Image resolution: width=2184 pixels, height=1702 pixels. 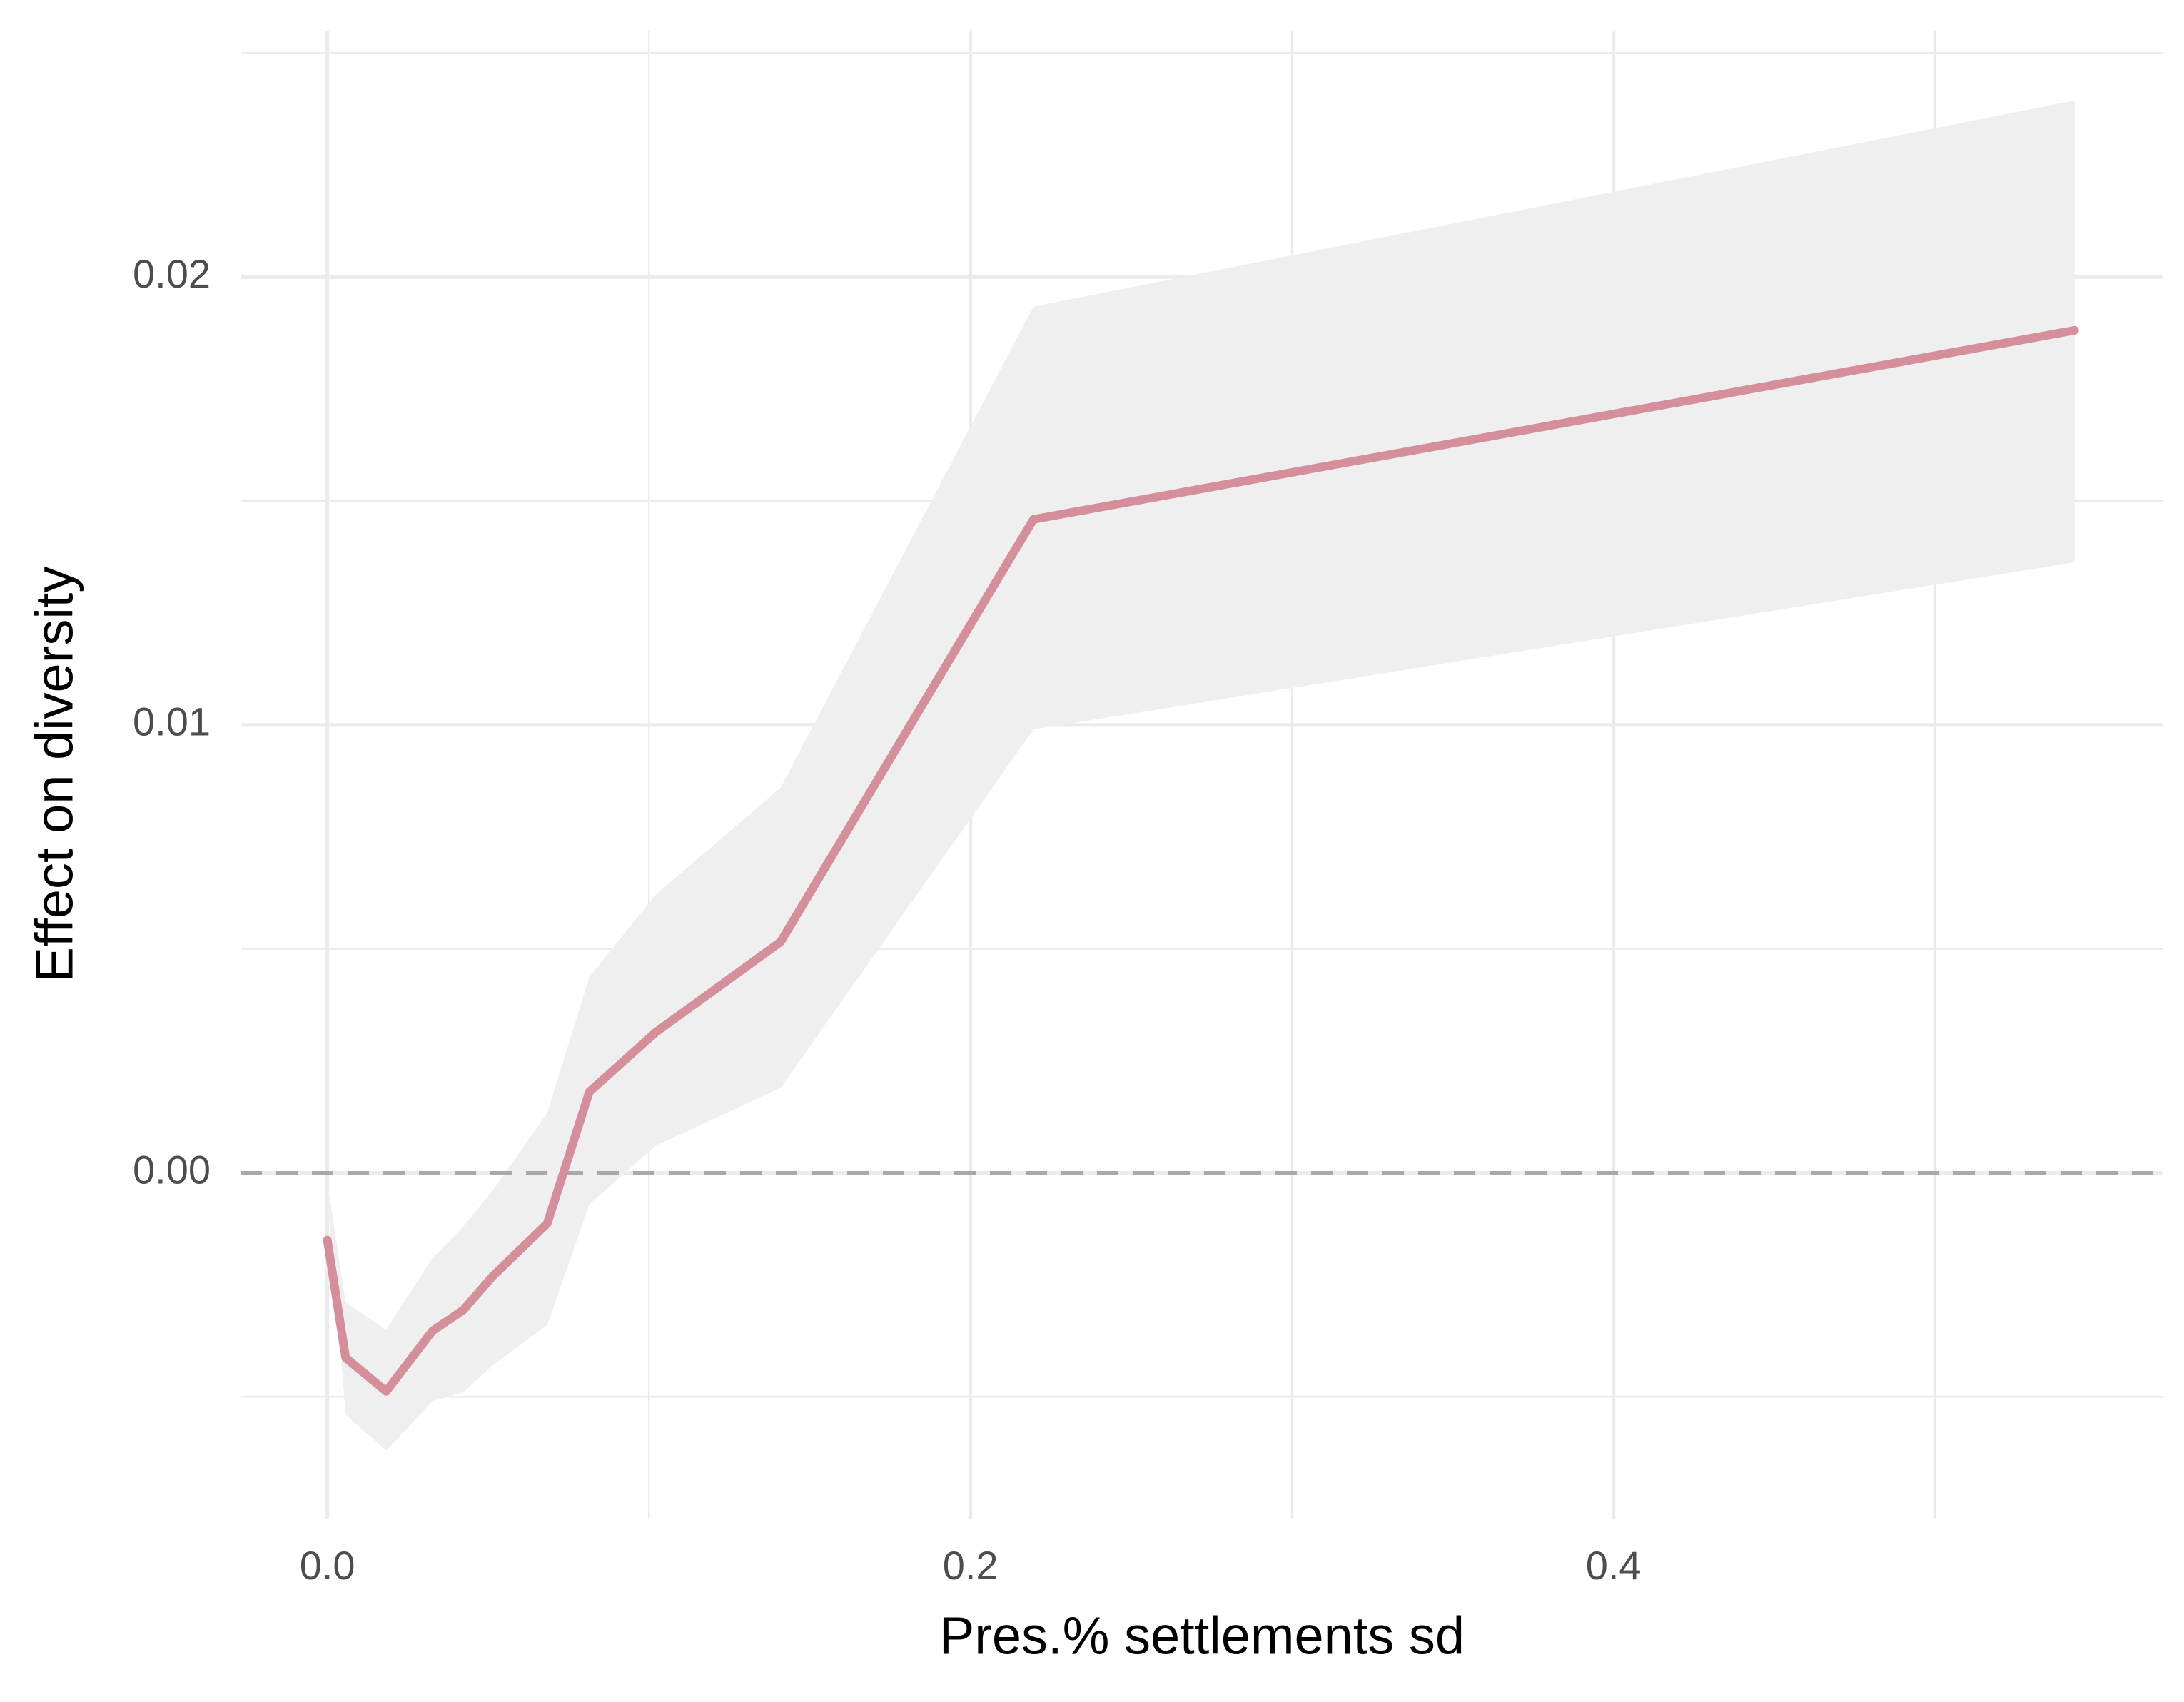 I want to click on y-axis-title: Effect on diversity, so click(x=54, y=775).